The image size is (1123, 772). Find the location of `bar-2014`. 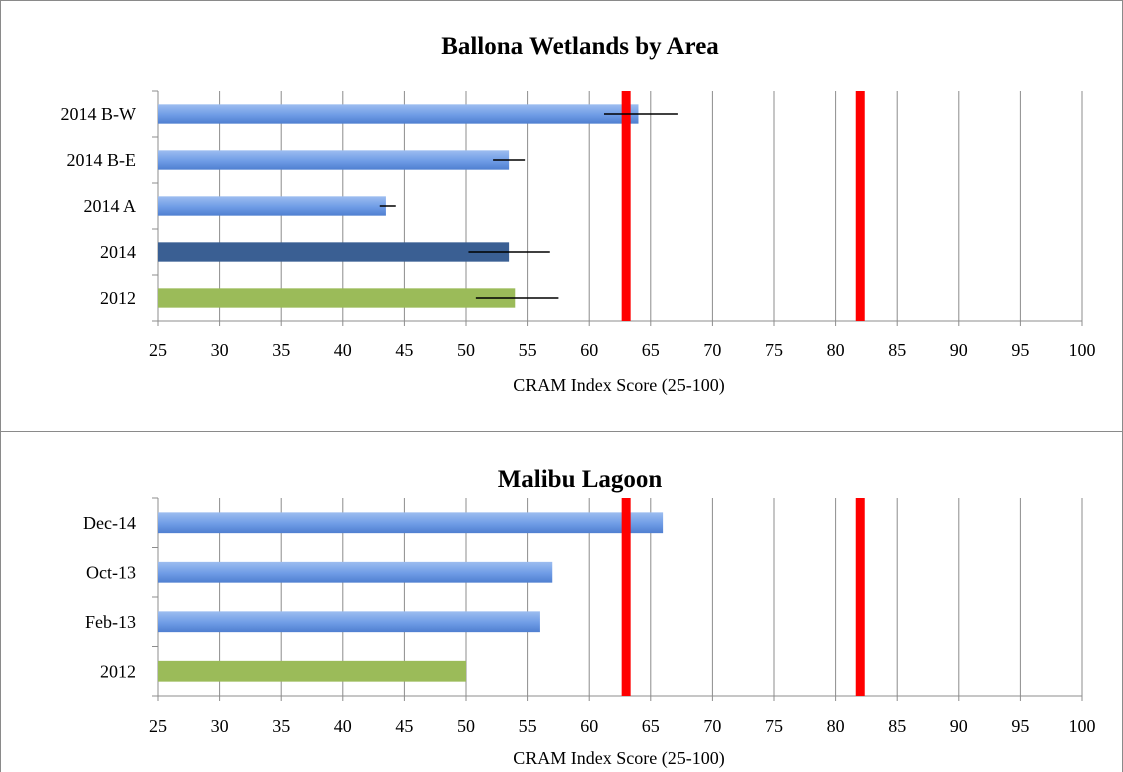

bar-2014 is located at coordinates (334, 252).